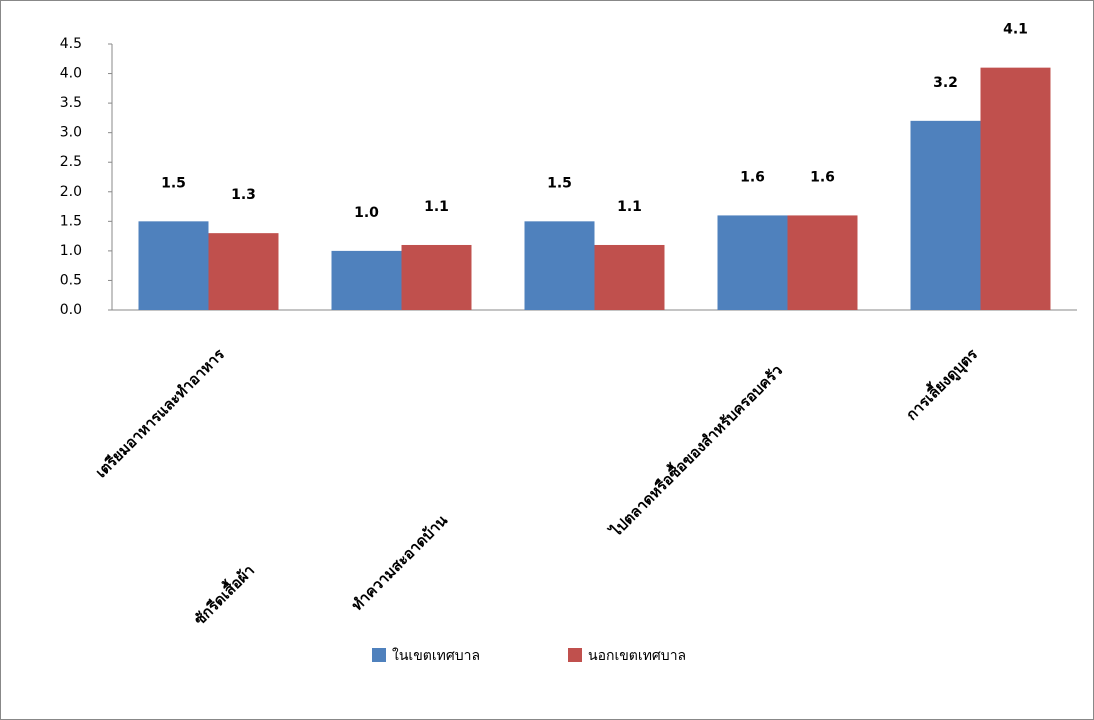 The width and height of the screenshot is (1094, 720). I want to click on y-tick-label: 2.0, so click(71, 192).